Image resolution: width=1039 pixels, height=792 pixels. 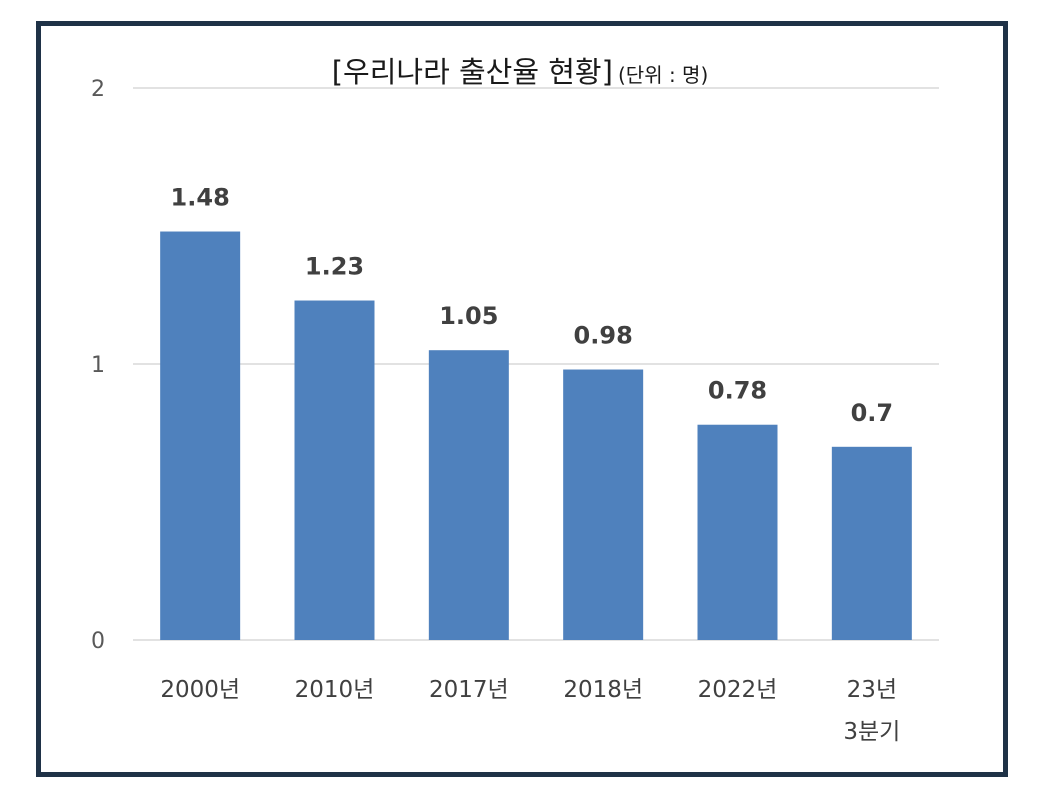 I want to click on data-label: 1.23, so click(x=334, y=267).